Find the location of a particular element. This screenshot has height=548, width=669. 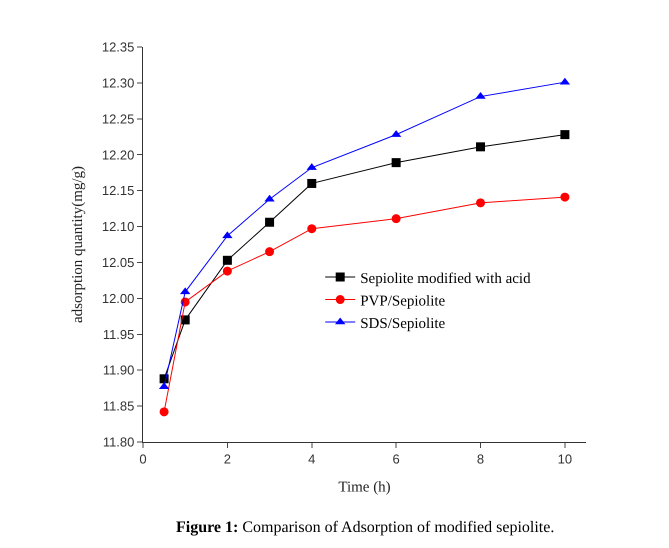

legend-label: PVP/Sepiolite is located at coordinates (403, 301).